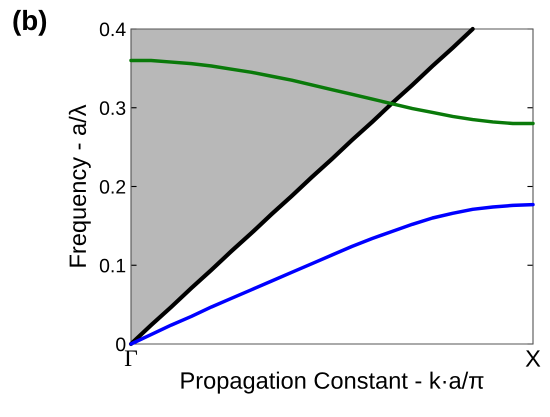 The height and width of the screenshot is (417, 550). Describe the element at coordinates (113, 187) in the screenshot. I see `y-tick-label: 0.2` at that location.